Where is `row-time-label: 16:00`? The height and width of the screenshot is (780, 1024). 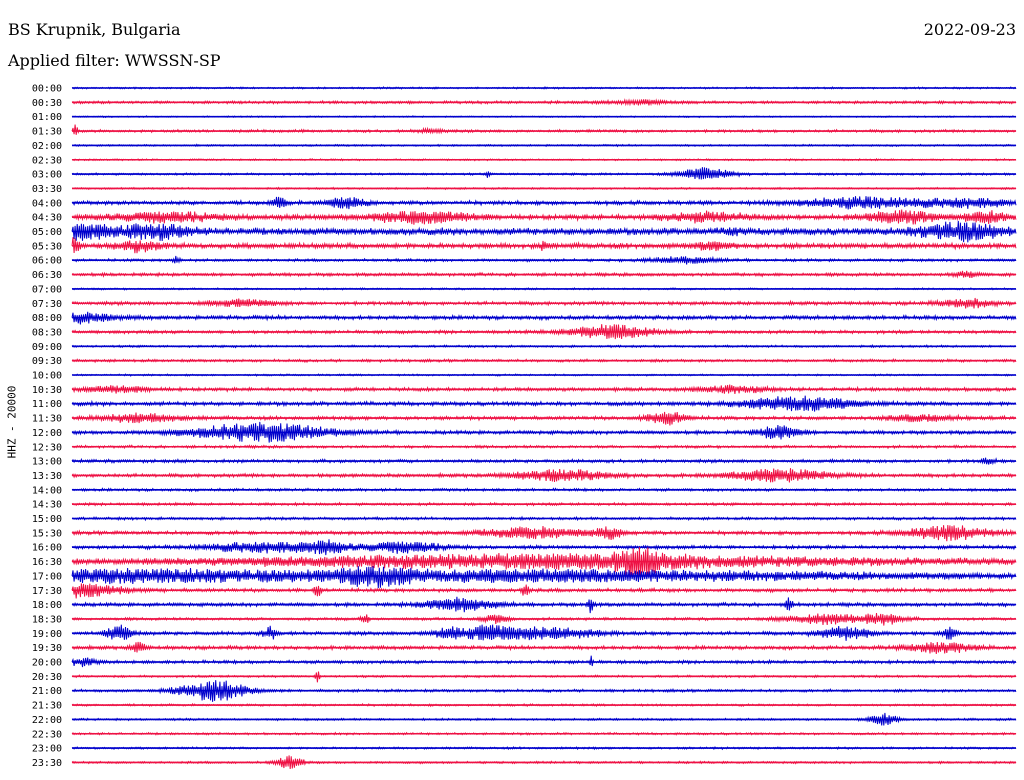
row-time-label: 16:00 is located at coordinates (47, 548).